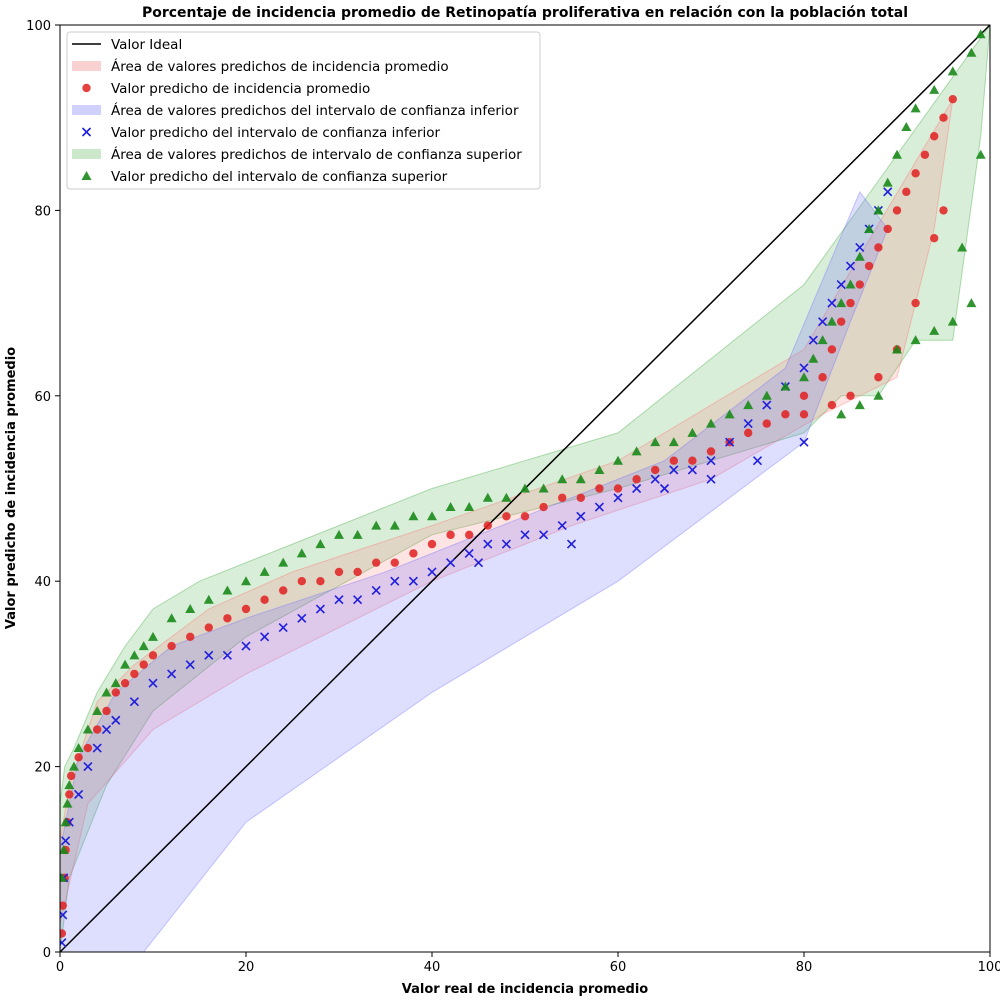 This screenshot has width=1000, height=1000. Describe the element at coordinates (42, 768) in the screenshot. I see `y-tick-label: 20` at that location.